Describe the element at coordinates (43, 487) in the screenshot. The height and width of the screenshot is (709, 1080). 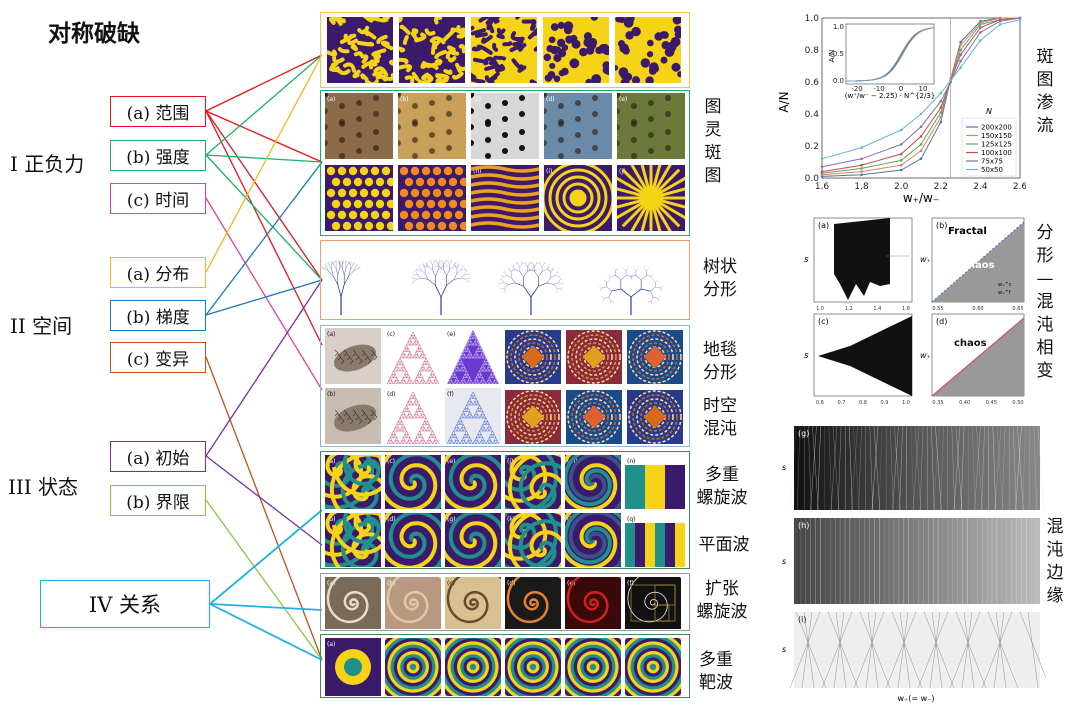
I see `category-state: III 状态` at that location.